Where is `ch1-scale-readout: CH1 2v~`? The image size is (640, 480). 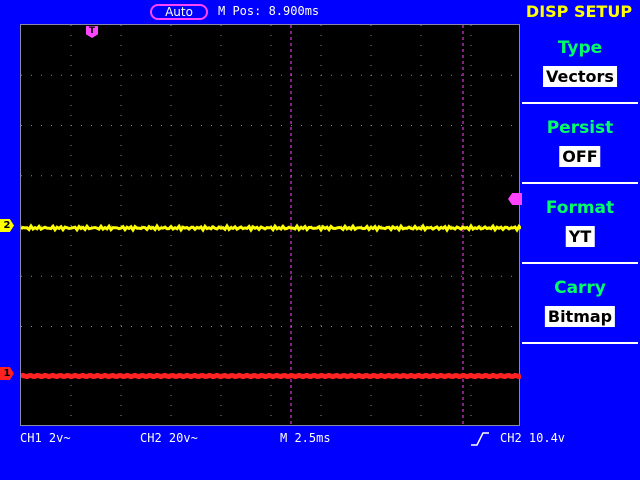
ch1-scale-readout: CH1 2v~ is located at coordinates (45, 438).